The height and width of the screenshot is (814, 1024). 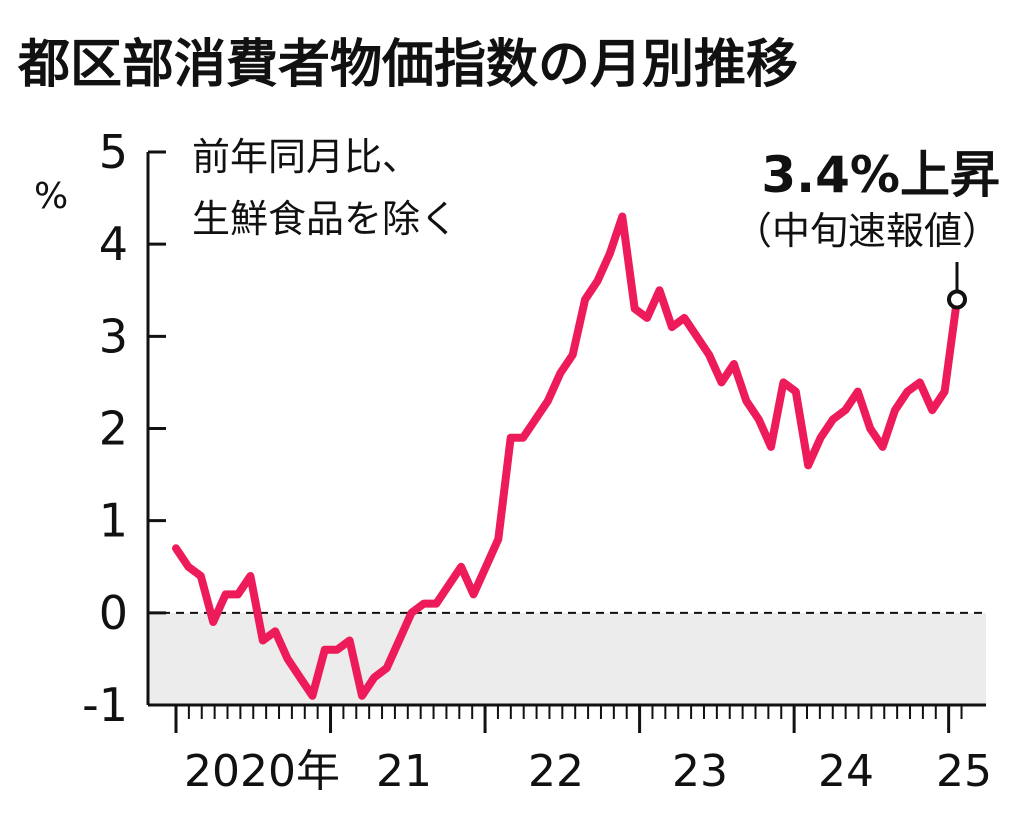 What do you see at coordinates (407, 65) in the screenshot?
I see `chart-title: 都区部消費者物価指数の月別推移` at bounding box center [407, 65].